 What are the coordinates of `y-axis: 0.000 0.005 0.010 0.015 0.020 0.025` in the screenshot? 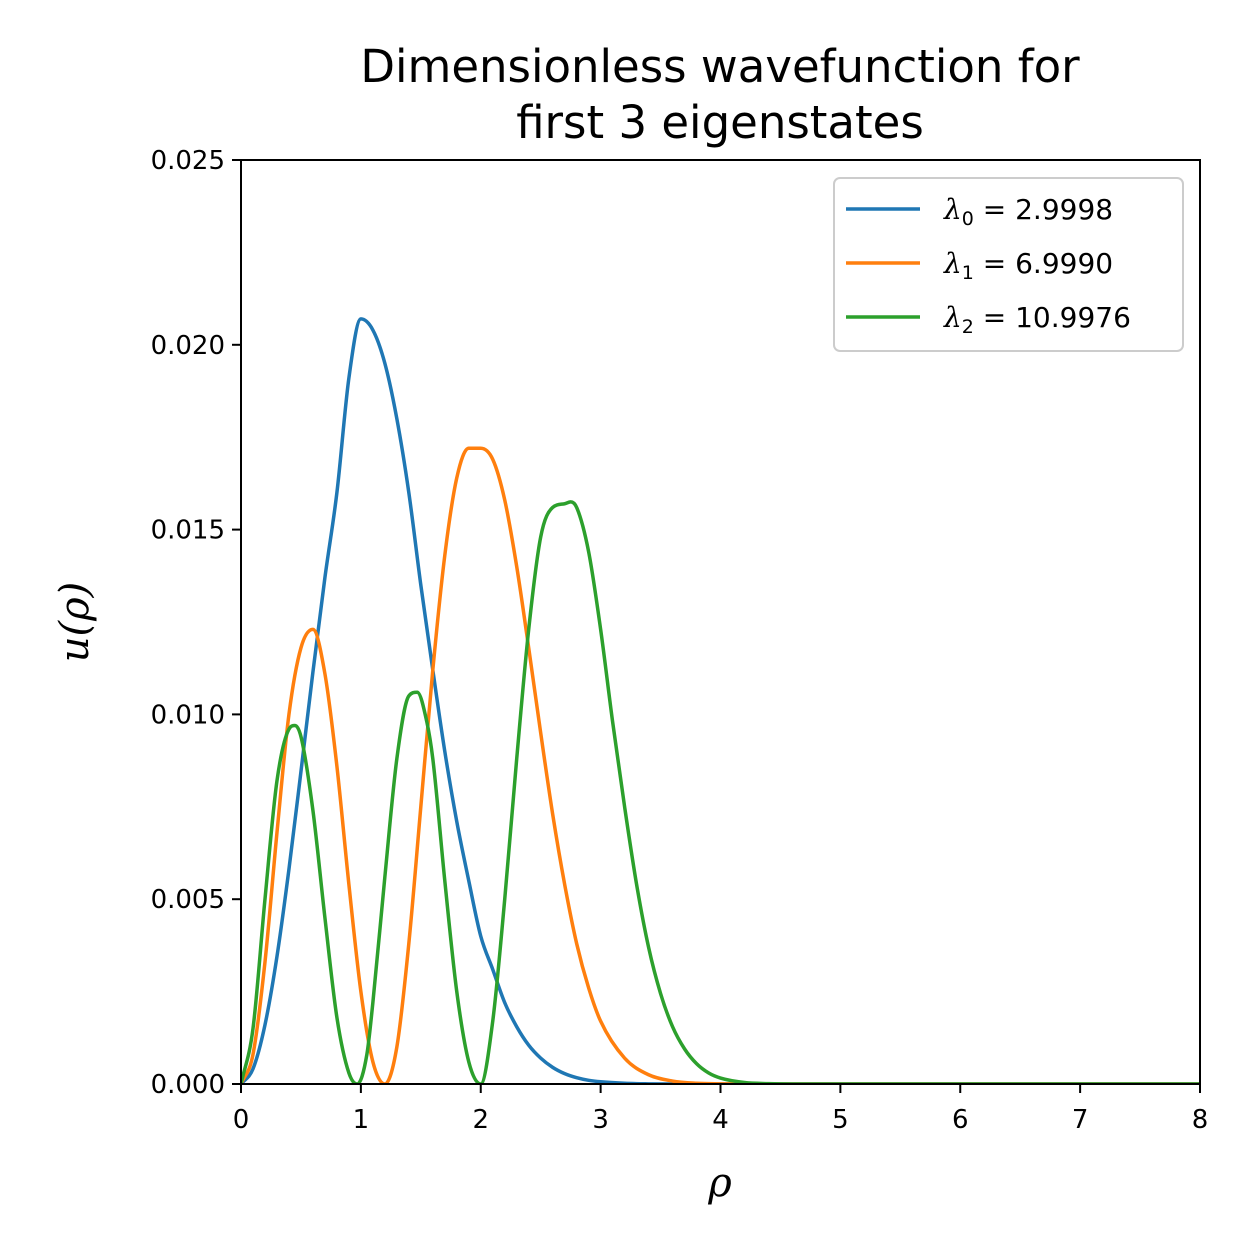 It's located at (196, 623).